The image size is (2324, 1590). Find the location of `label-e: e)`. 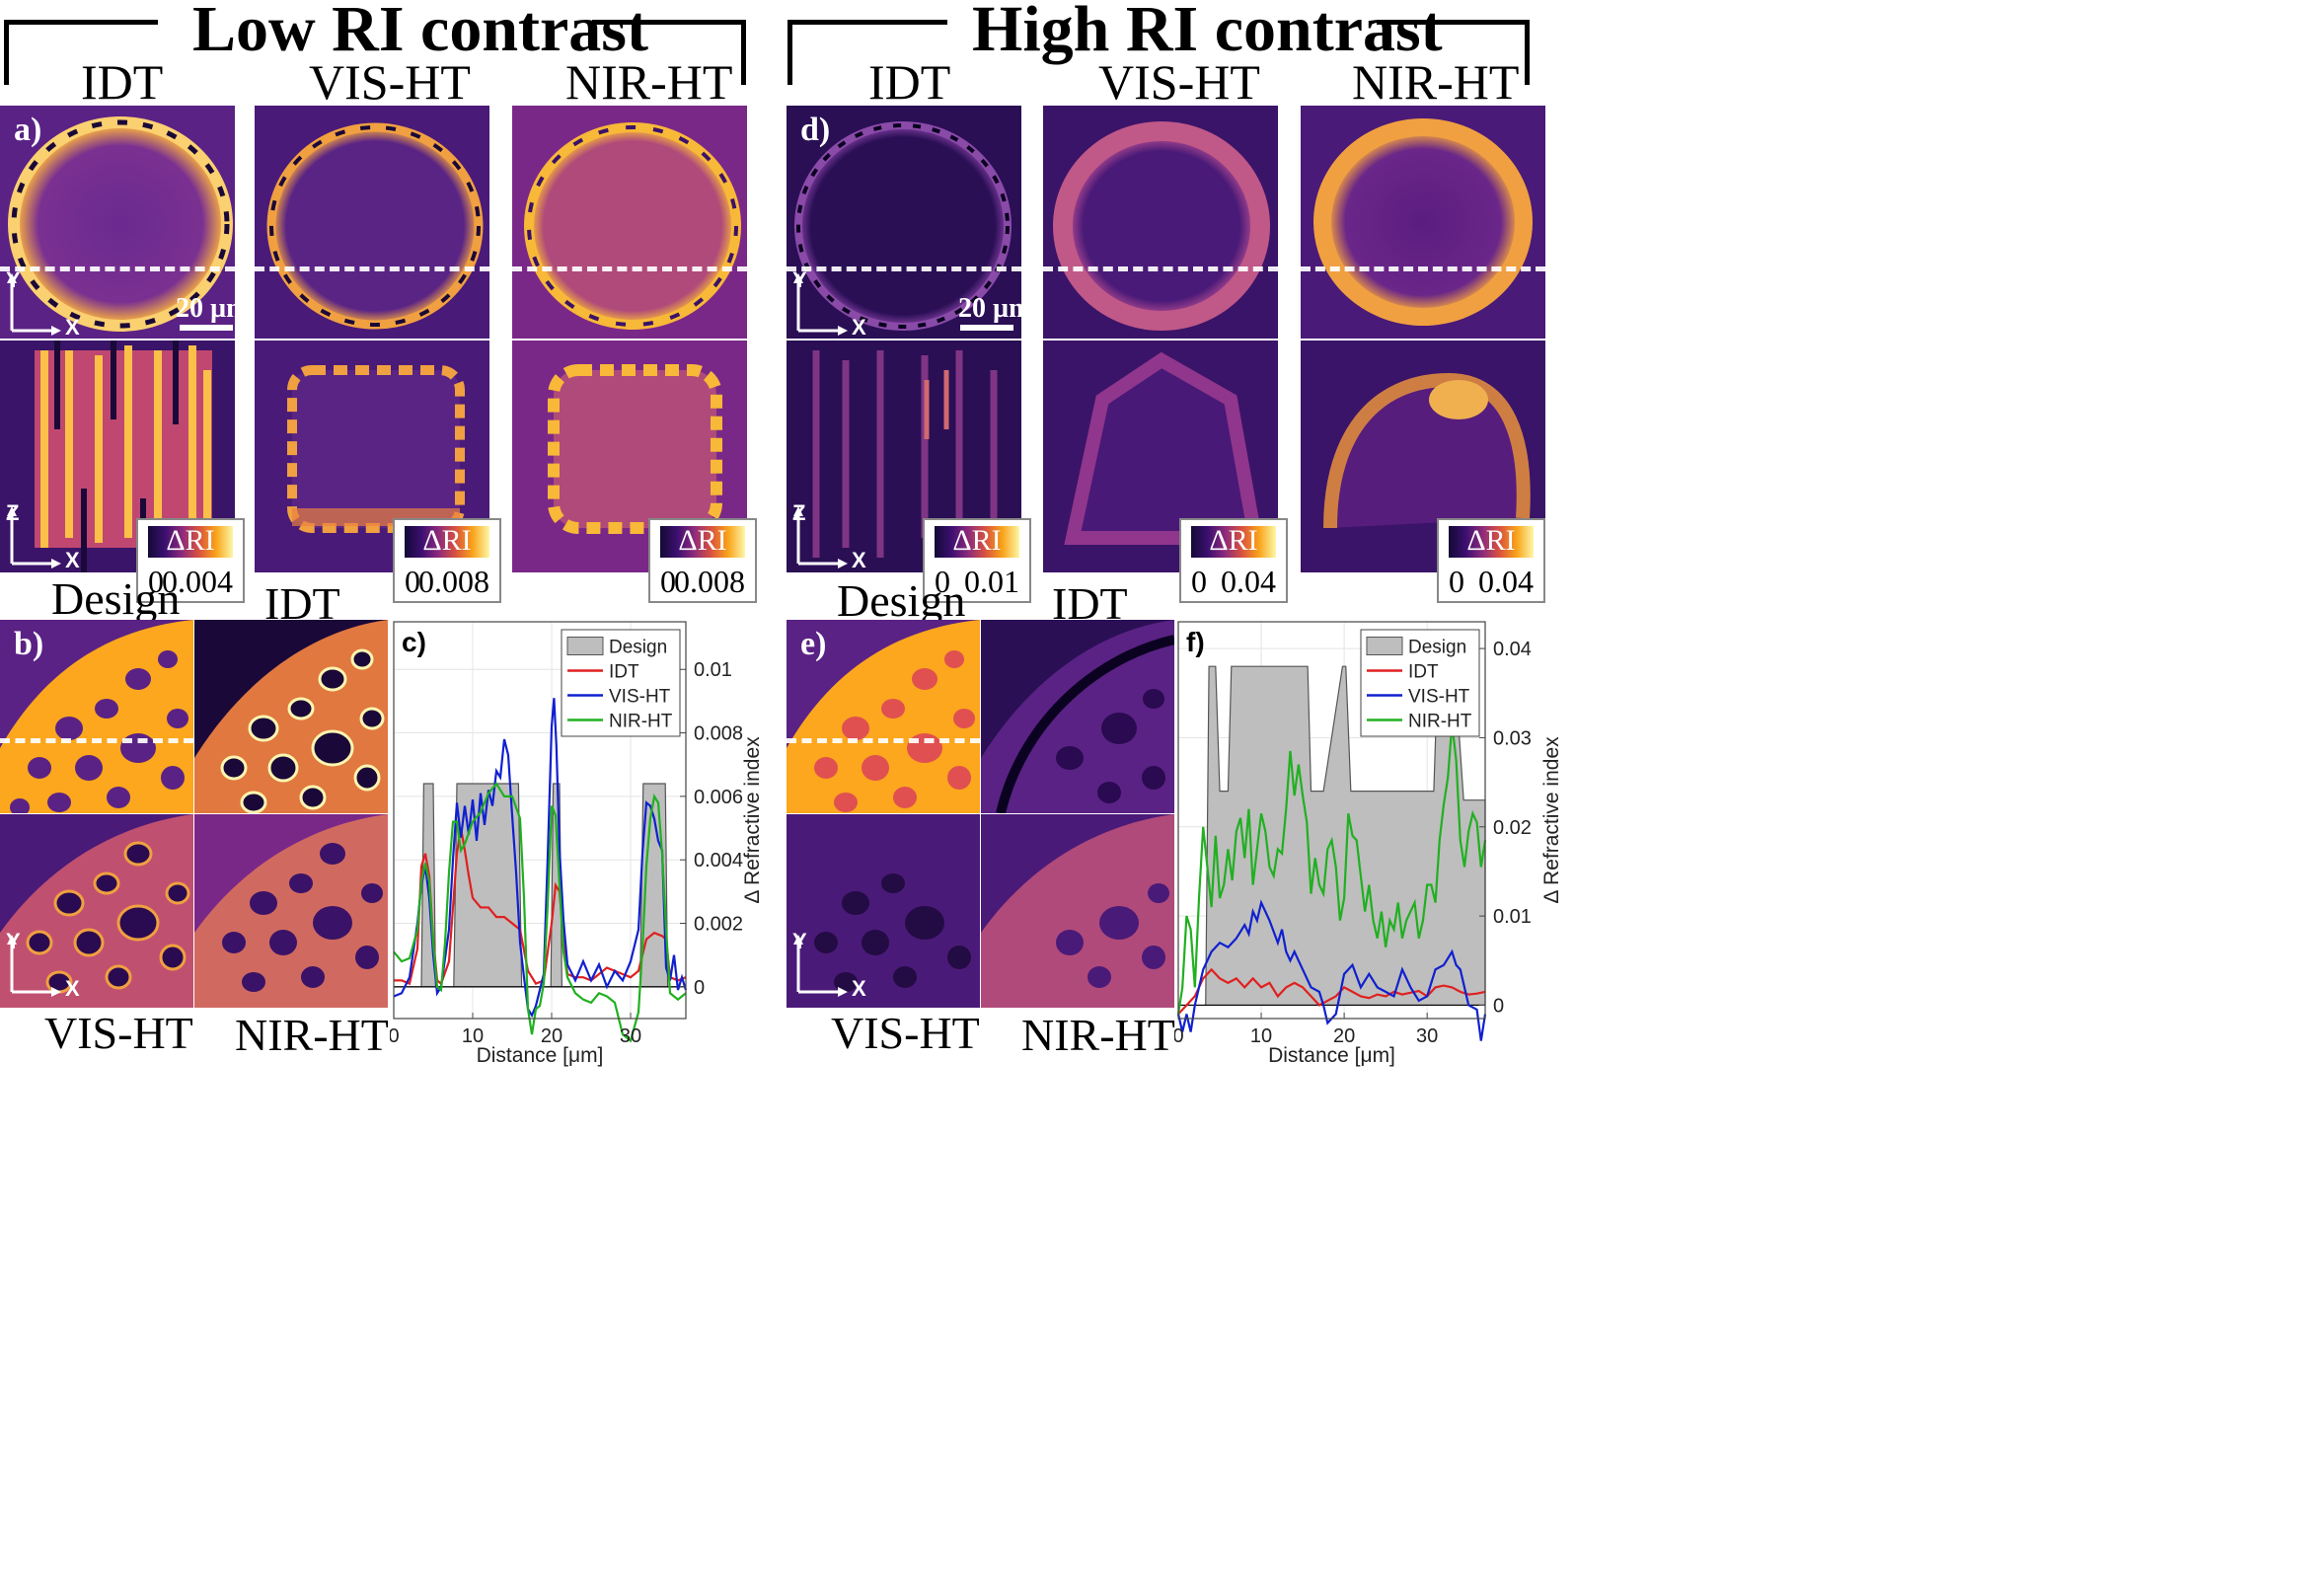

label-e: e) is located at coordinates (814, 644).